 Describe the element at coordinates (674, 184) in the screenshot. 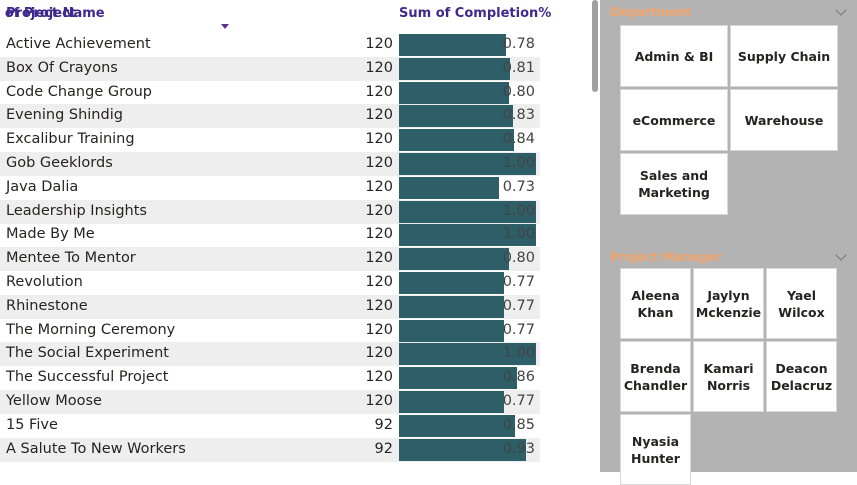

I see `slicer-button: Sales and Marketing` at that location.